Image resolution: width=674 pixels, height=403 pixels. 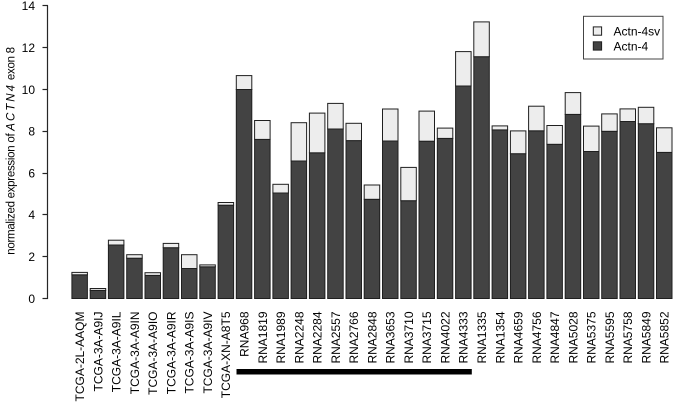 I want to click on svg-text: TCGA-3A-A9IS, so click(x=190, y=353).